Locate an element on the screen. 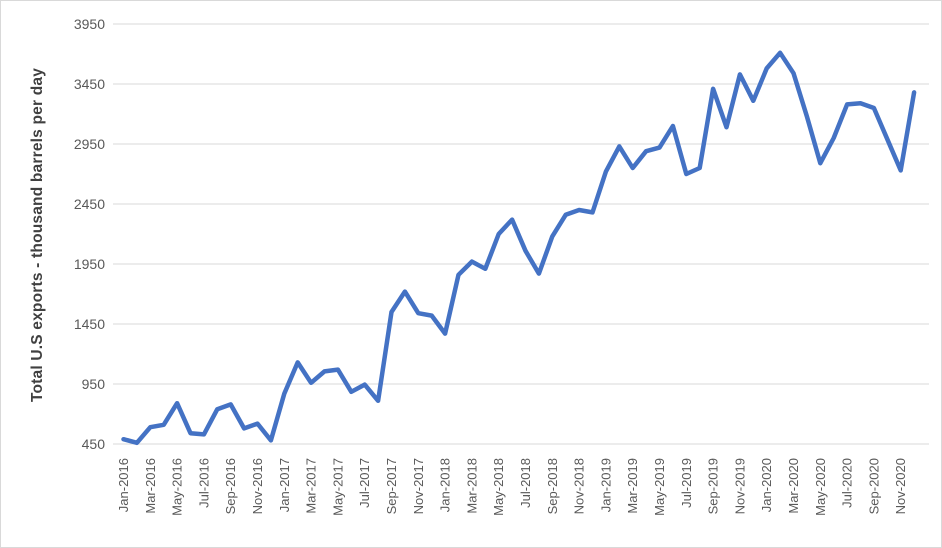 The height and width of the screenshot is (548, 942). x-tick-label: May-2018 is located at coordinates (498, 487).